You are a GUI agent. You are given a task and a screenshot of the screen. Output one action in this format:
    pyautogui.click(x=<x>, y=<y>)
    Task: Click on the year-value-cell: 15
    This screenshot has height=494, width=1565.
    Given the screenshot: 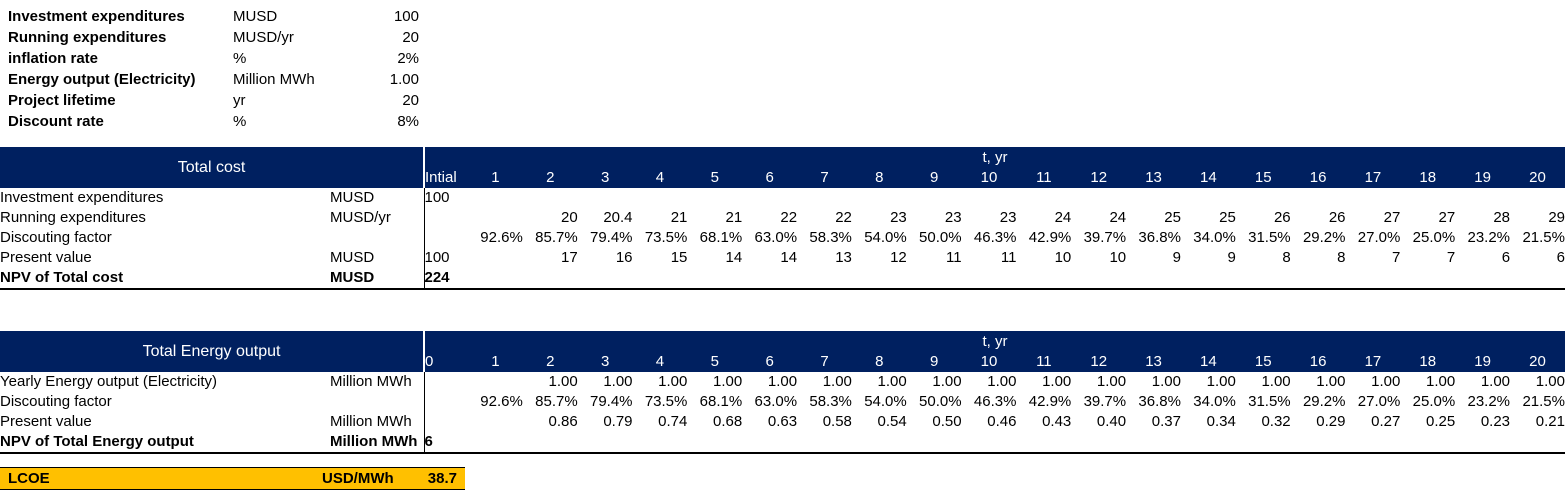 What is the action you would take?
    pyautogui.click(x=679, y=257)
    